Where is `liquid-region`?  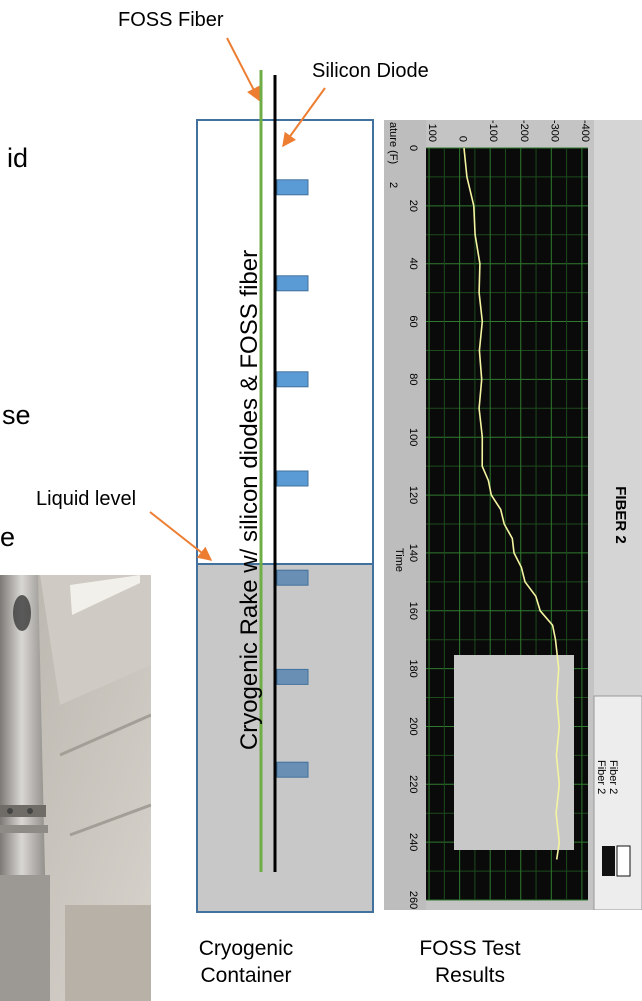
liquid-region is located at coordinates (285, 738).